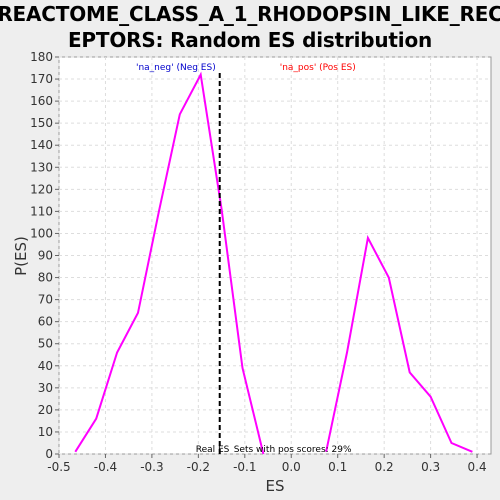 The height and width of the screenshot is (500, 500). What do you see at coordinates (176, 68) in the screenshot?
I see `legend-neg-es: 'na_neg' (Neg ES)` at bounding box center [176, 68].